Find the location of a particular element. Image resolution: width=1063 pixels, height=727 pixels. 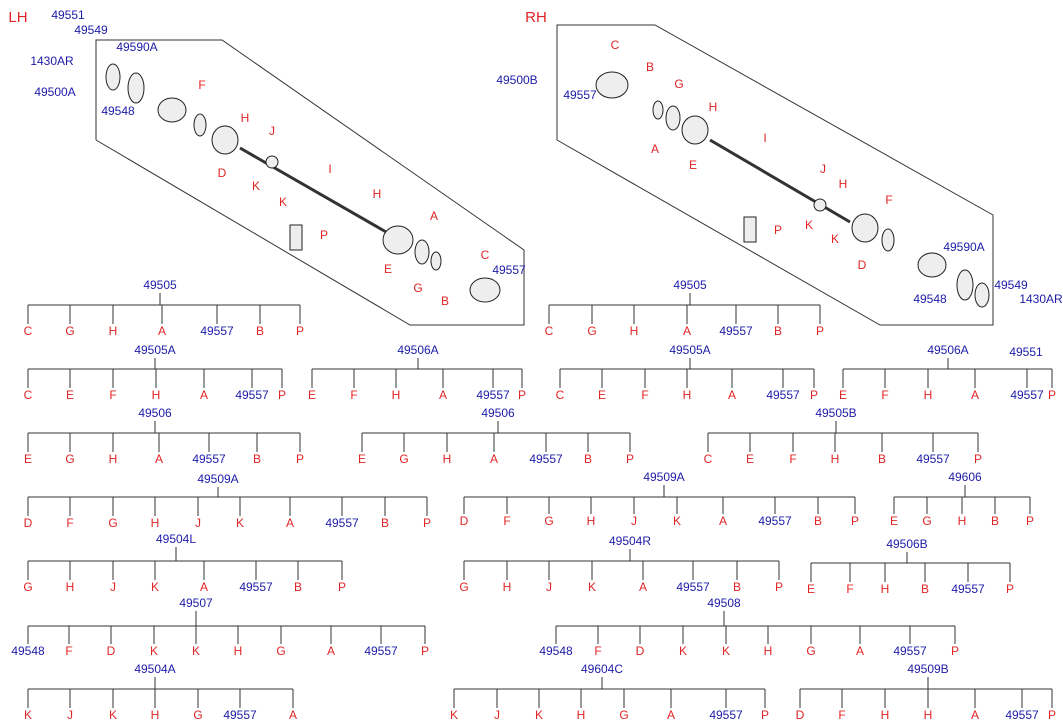

tree-leaf: K is located at coordinates (539, 715).